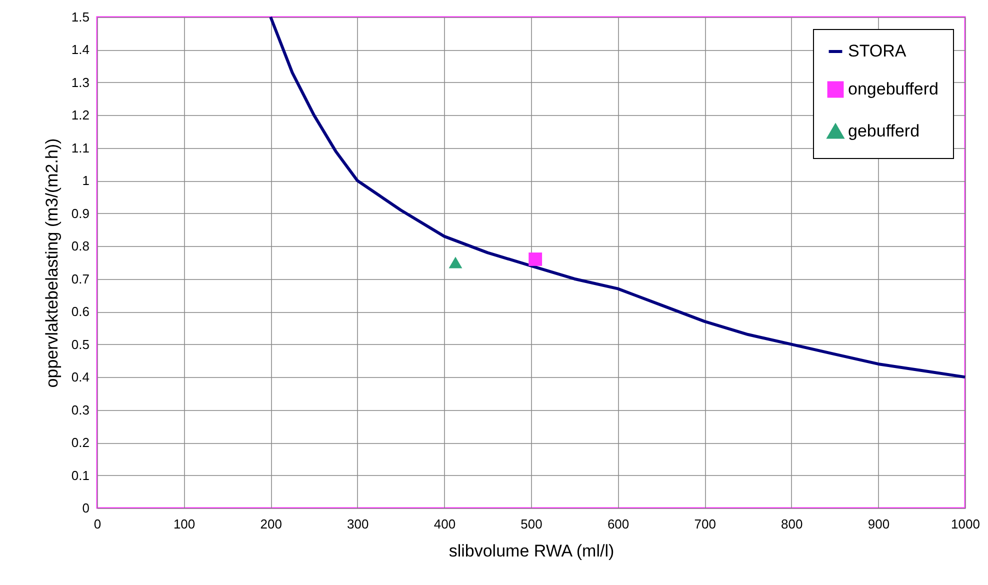  I want to click on y-tick-label: 0.9, so click(80, 213).